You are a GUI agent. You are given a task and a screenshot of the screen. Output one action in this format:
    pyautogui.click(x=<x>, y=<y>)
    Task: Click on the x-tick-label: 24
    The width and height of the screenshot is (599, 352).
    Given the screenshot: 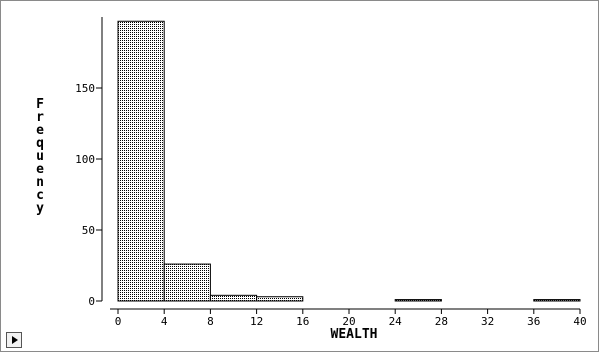 What is the action you would take?
    pyautogui.click(x=396, y=321)
    